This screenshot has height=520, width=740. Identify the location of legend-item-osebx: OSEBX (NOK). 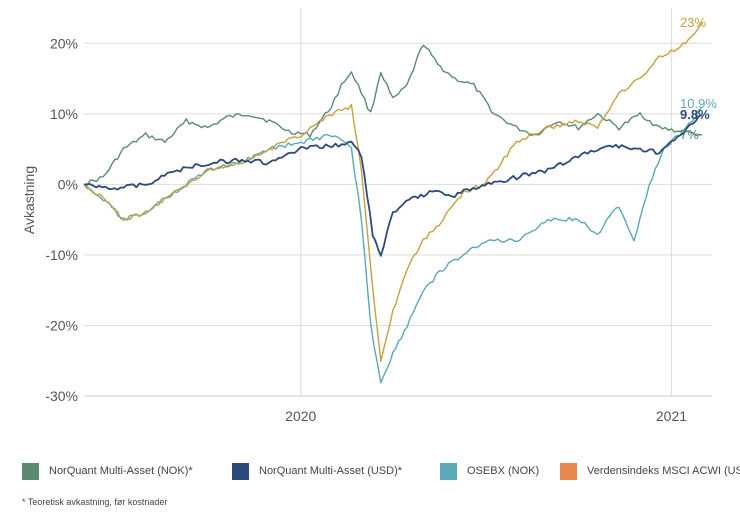
(489, 471).